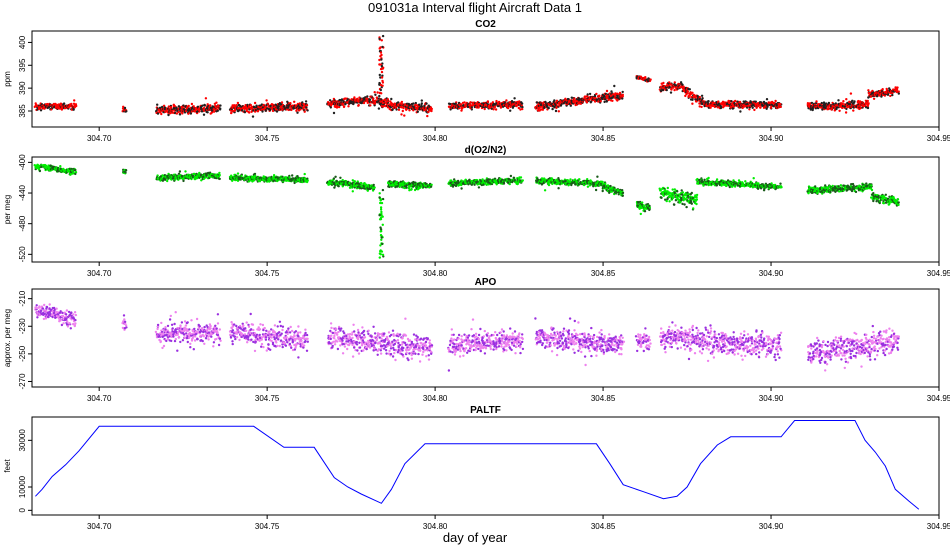 Image resolution: width=950 pixels, height=550 pixels. Describe the element at coordinates (938, 138) in the screenshot. I see `x-tick-label: 304.95` at that location.